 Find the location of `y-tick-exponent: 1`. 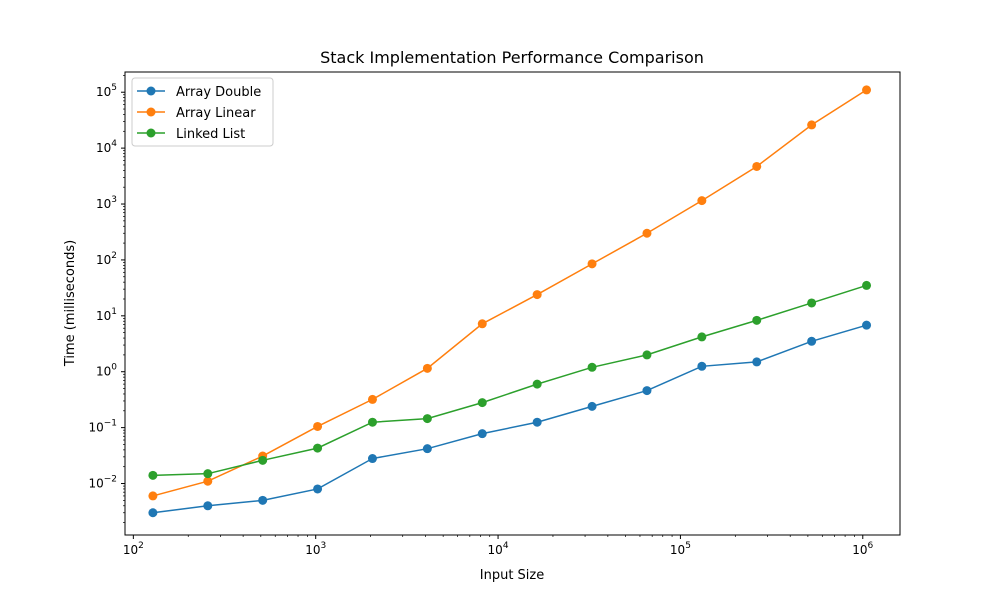

y-tick-exponent: 1 is located at coordinates (114, 312).